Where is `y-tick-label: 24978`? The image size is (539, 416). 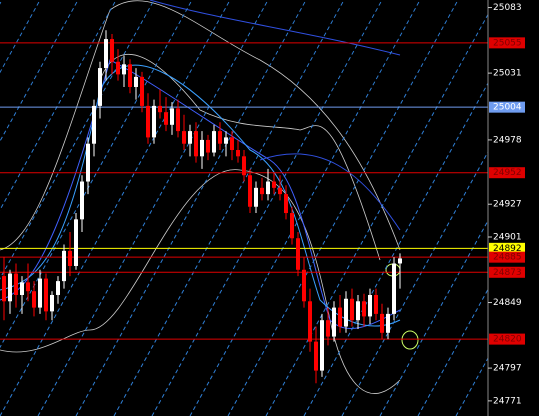 y-tick-label: 24978 is located at coordinates (507, 140).